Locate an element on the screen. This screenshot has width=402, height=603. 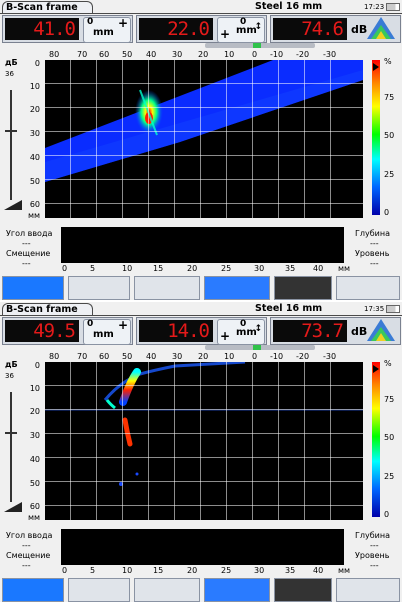
trace-tick: мм is located at coordinates (344, 268).